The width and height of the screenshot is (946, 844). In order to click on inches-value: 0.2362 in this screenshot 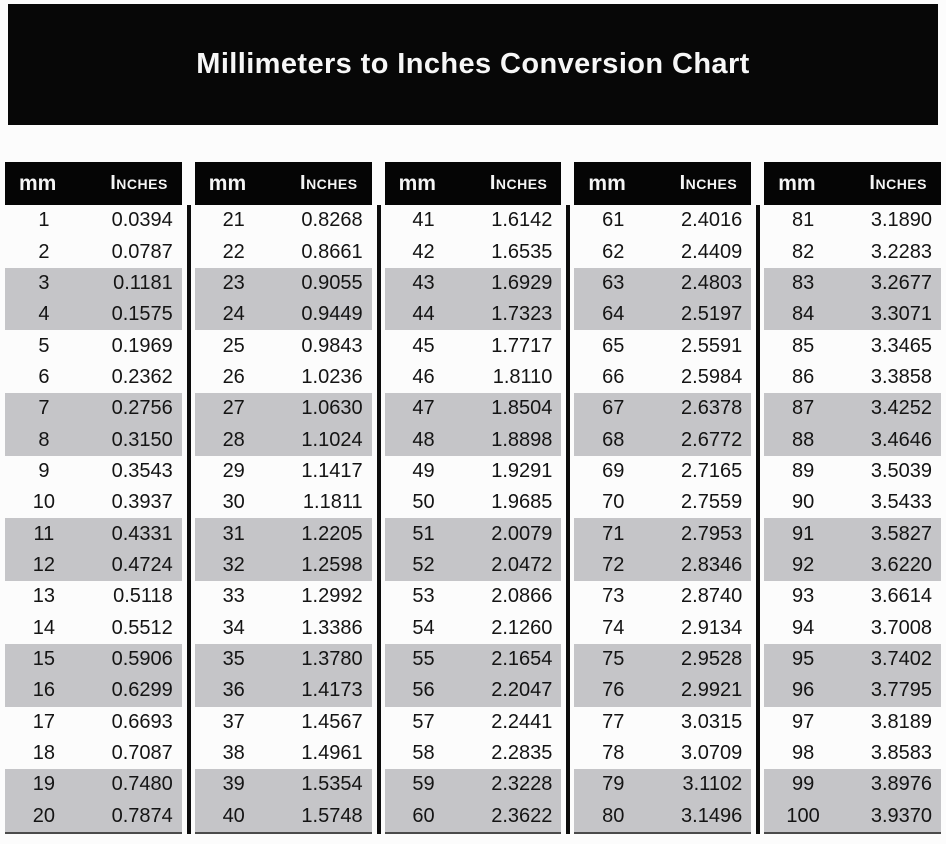, I will do `click(142, 376)`.